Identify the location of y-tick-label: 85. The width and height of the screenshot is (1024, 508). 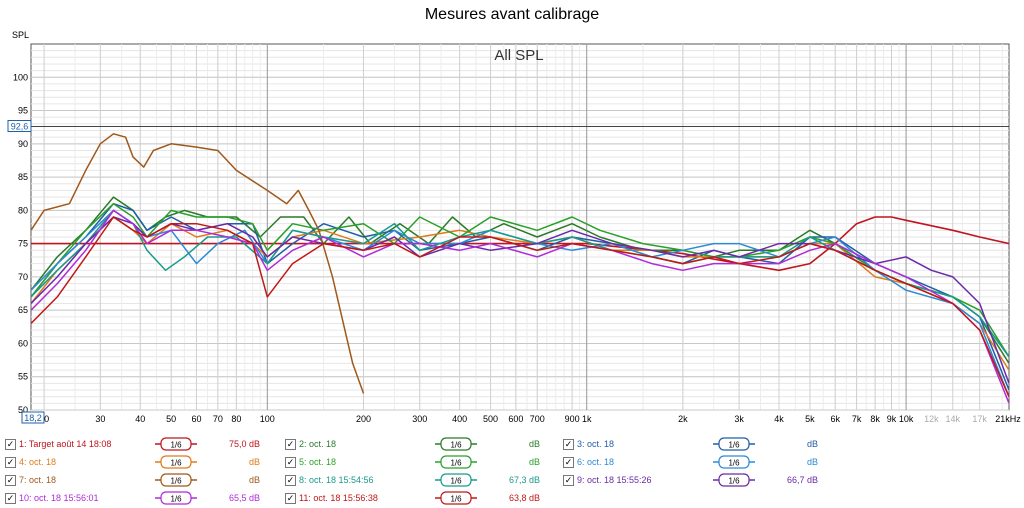
(23, 177).